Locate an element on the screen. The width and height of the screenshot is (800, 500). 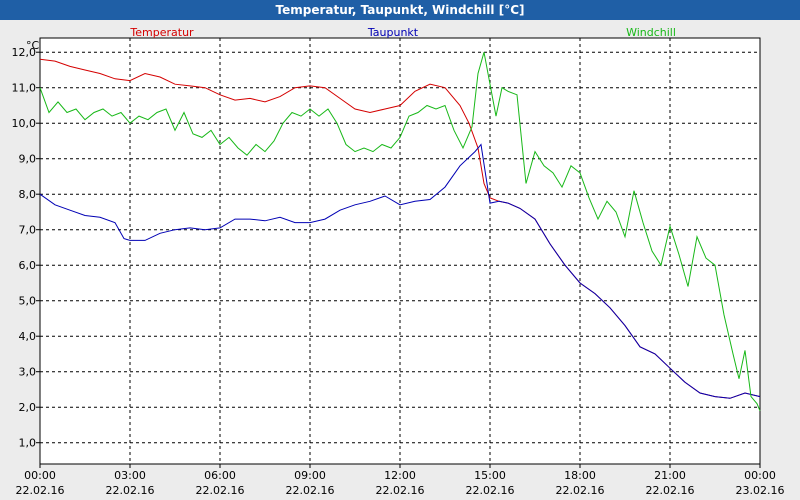
legend-windchill: Windchill is located at coordinates (651, 32).